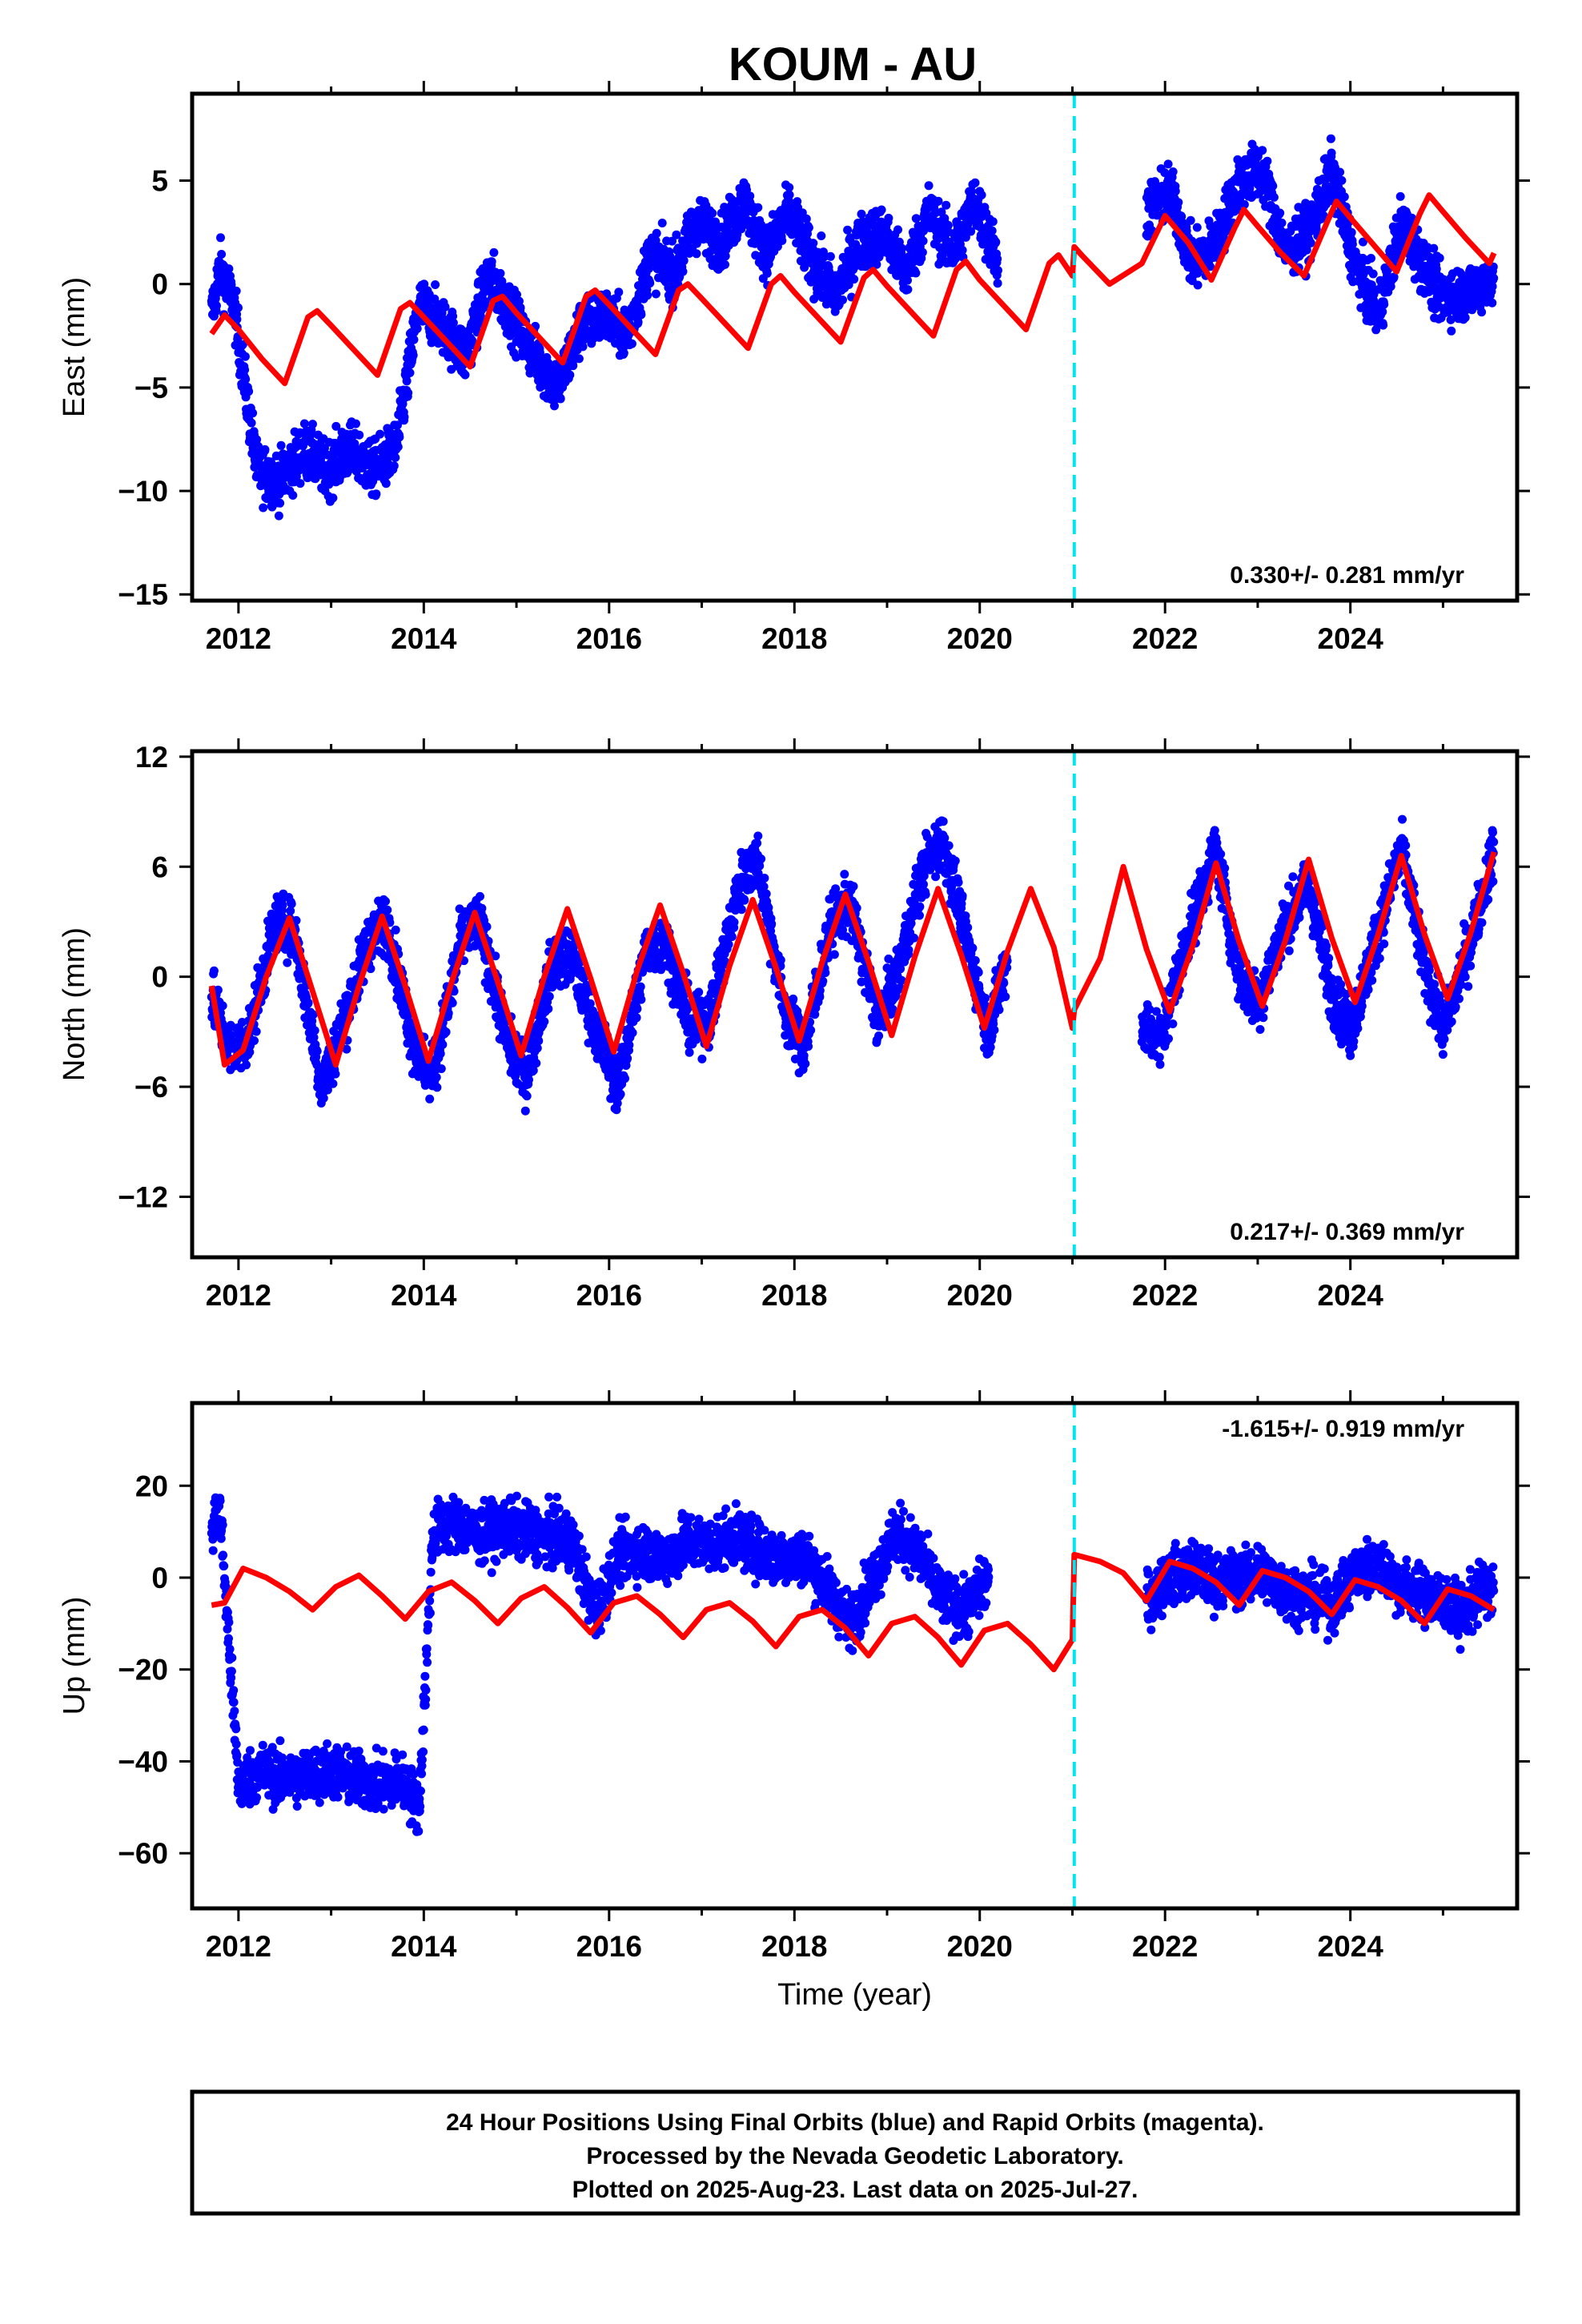 The image size is (1582, 2324). Describe the element at coordinates (238, 638) in the screenshot. I see `x-tick-label: 2012` at that location.